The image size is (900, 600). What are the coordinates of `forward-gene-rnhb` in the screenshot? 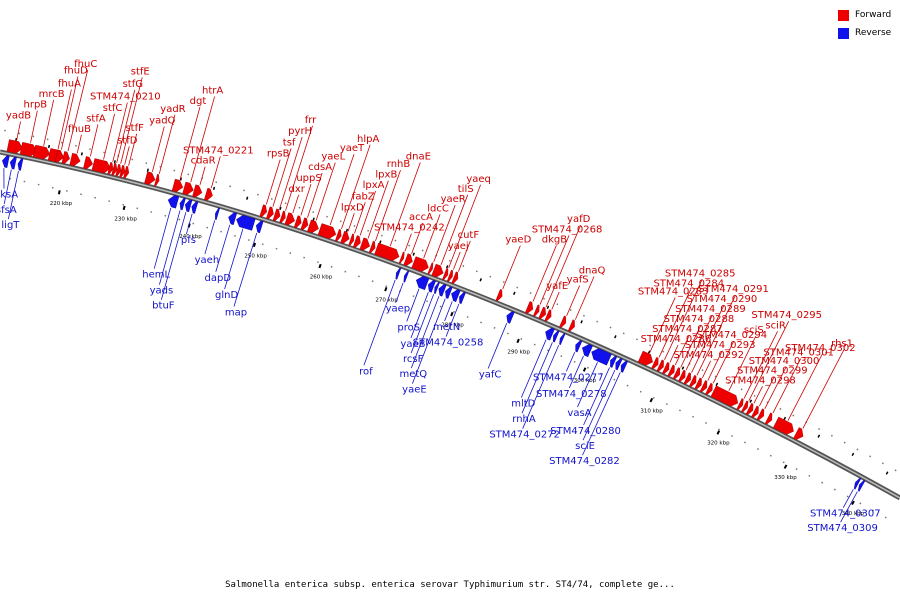 It's located at (372, 247).